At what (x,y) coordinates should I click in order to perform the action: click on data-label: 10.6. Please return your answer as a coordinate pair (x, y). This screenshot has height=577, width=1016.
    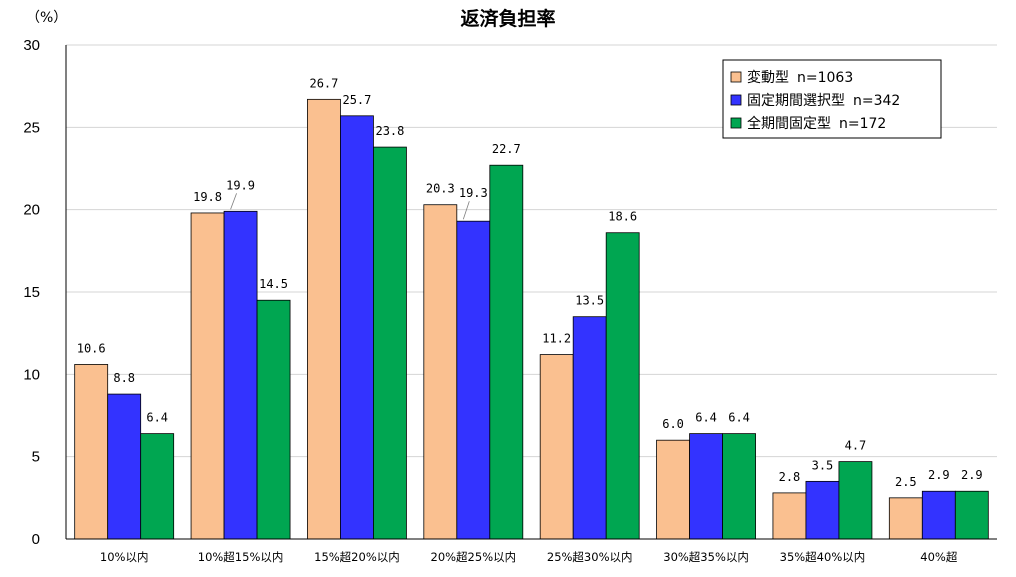
    Looking at the image, I should click on (91, 348).